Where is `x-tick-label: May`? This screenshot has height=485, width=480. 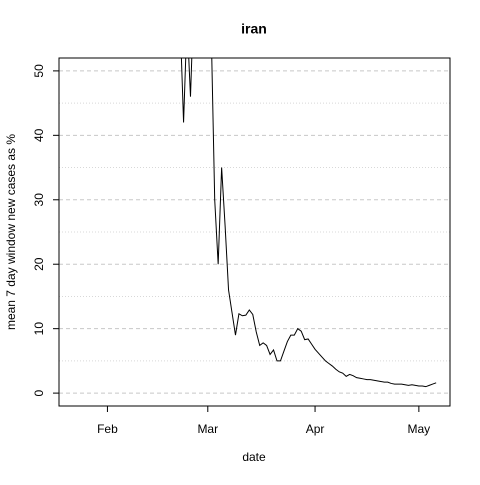 x-tick-label: May is located at coordinates (419, 429).